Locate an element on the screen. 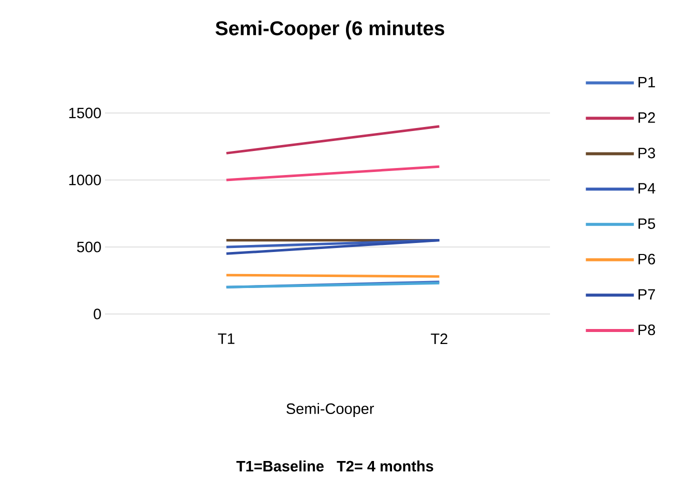 The image size is (700, 483). chart-title: Semi-Cooper (6 minutes is located at coordinates (330, 30).